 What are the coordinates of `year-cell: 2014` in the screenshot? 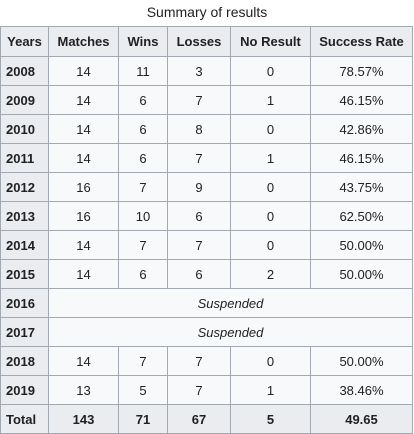 It's located at (24, 245).